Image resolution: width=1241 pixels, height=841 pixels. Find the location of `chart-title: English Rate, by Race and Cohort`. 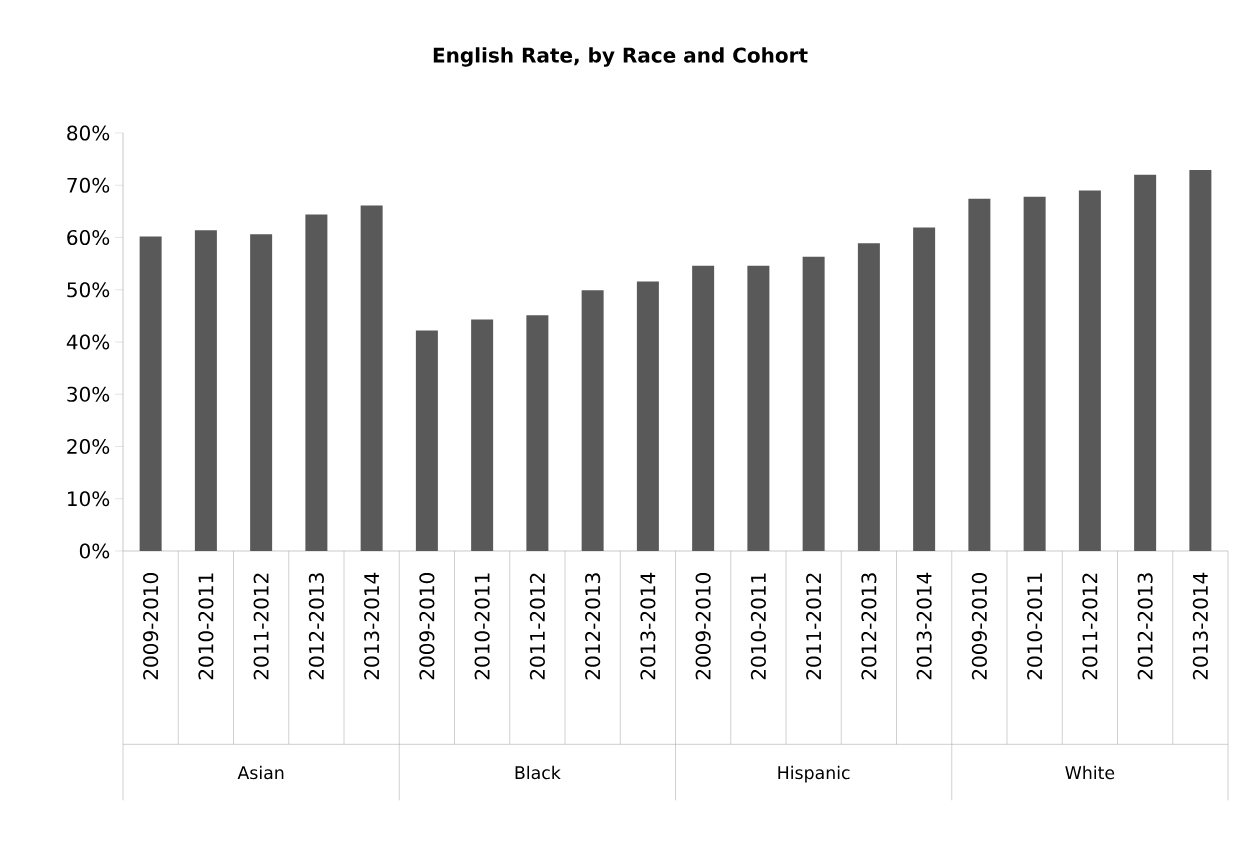

chart-title: English Rate, by Race and Cohort is located at coordinates (620, 57).